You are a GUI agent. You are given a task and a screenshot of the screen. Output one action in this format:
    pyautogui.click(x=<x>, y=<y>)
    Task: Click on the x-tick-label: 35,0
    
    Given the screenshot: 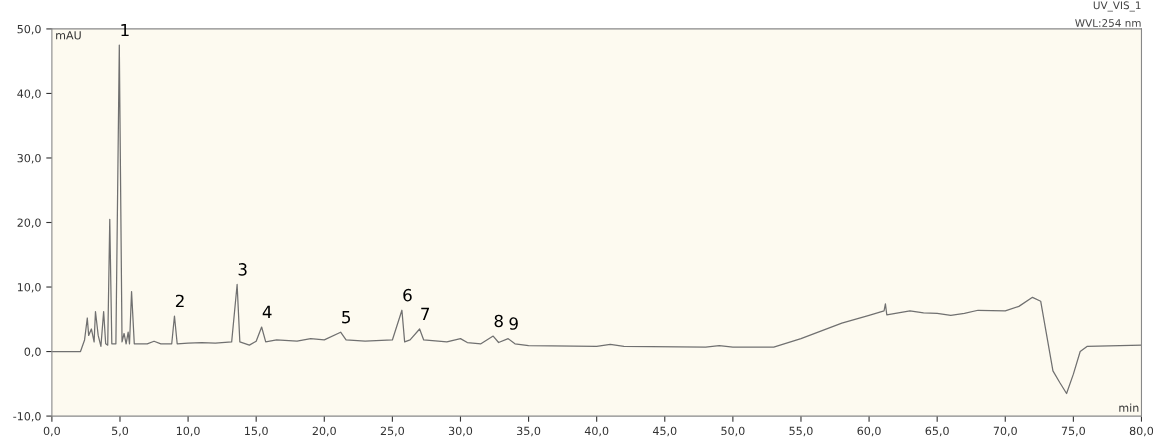 What is the action you would take?
    pyautogui.click(x=529, y=431)
    